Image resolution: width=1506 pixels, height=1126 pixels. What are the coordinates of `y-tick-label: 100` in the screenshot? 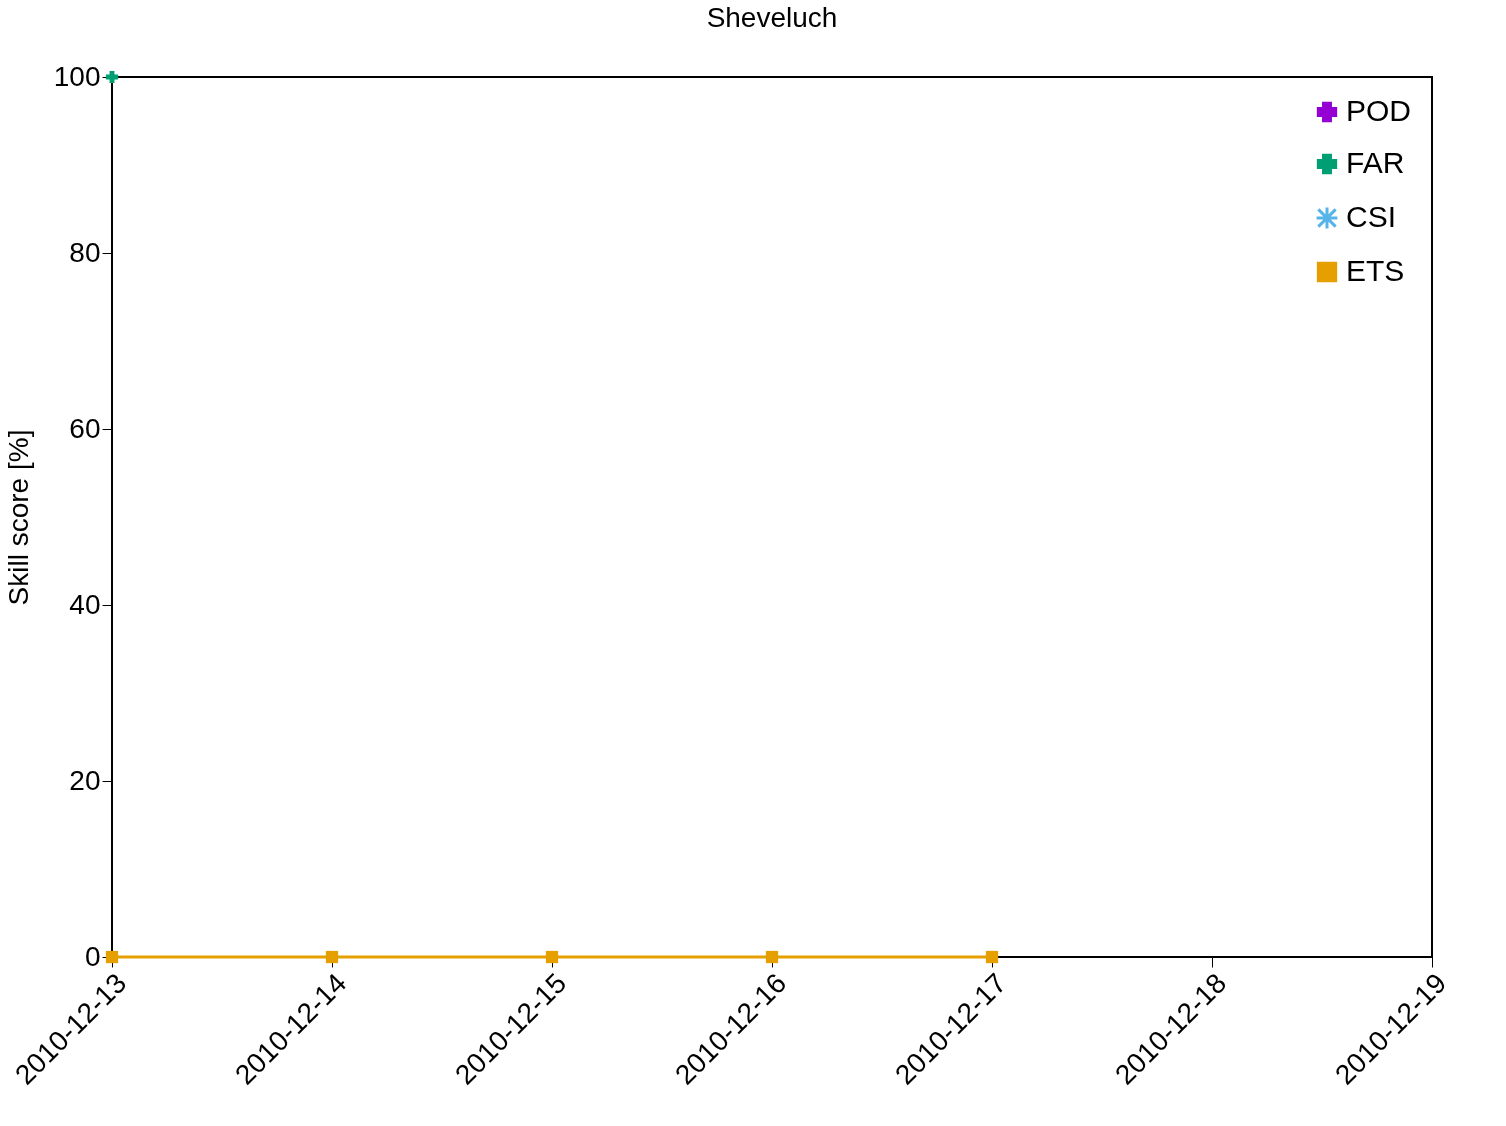 It's located at (77, 76).